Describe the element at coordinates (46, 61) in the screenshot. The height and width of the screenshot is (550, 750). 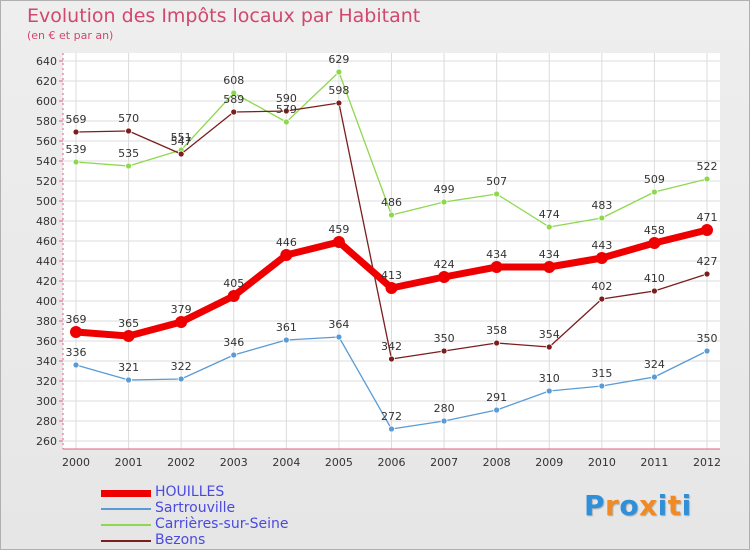
I see `y-tick-label: 640` at that location.